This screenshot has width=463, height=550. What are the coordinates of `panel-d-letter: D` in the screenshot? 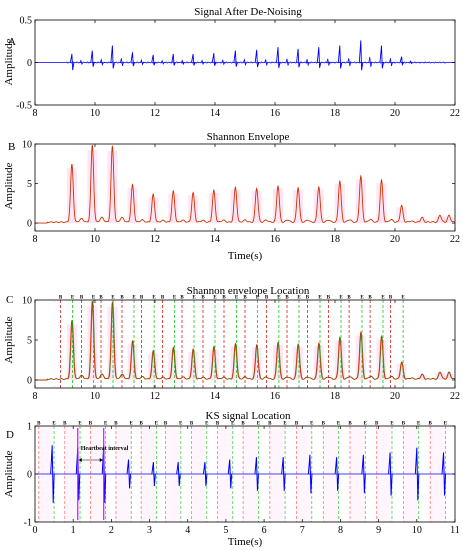 It's located at (10, 435).